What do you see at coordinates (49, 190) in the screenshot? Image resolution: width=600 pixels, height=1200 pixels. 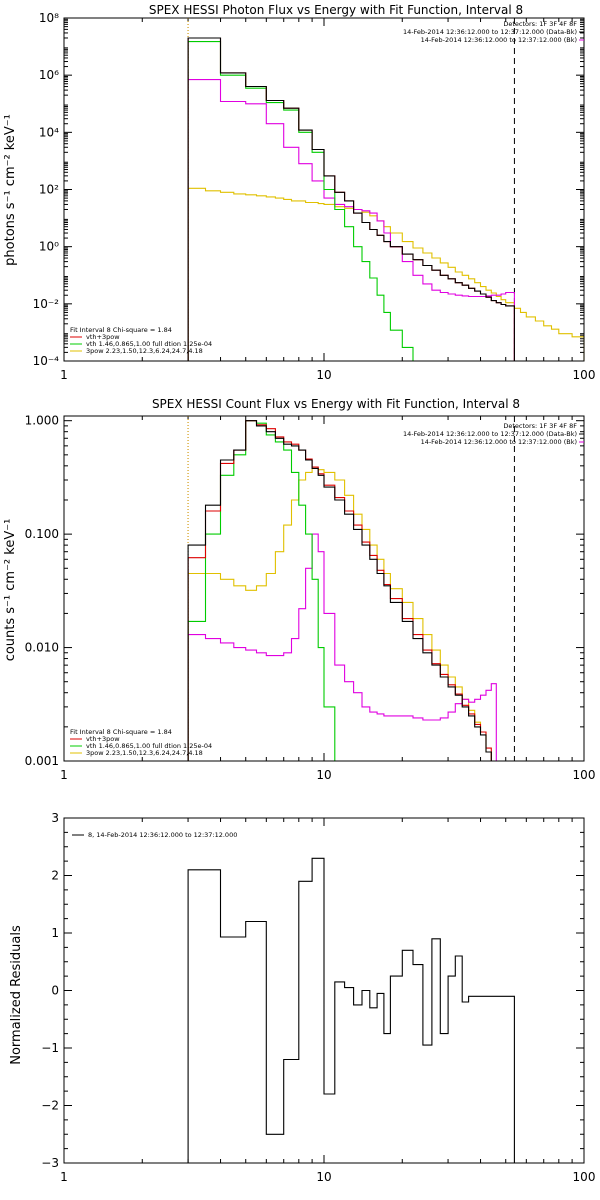 I see `photon-flux-ytick-label: 10²` at bounding box center [49, 190].